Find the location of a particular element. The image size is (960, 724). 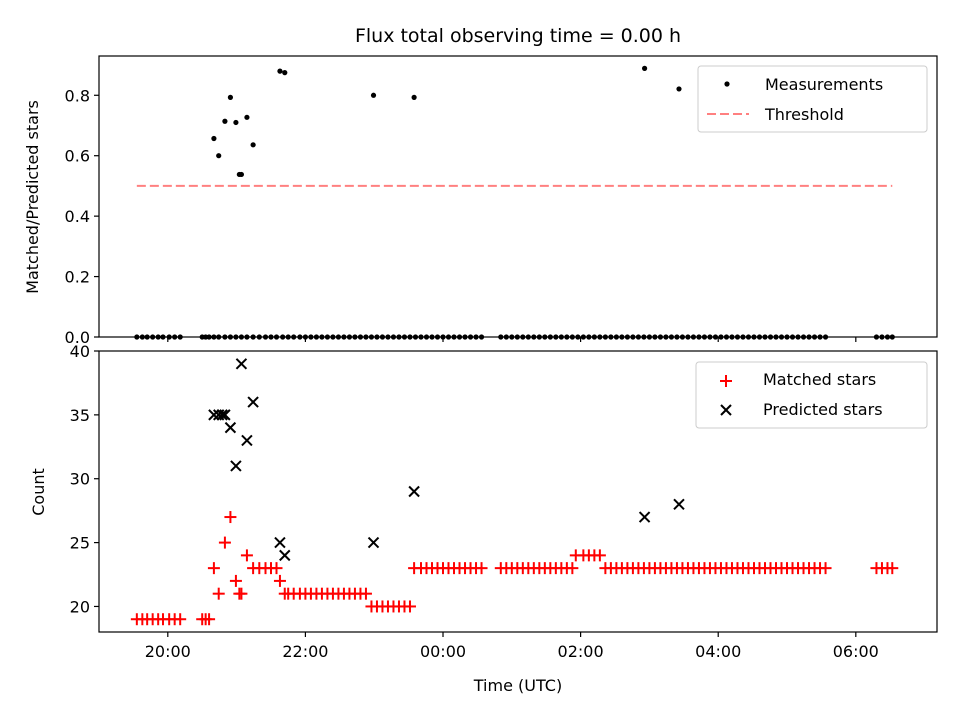

bottom-x-tick-label: 22:00 is located at coordinates (305, 651).